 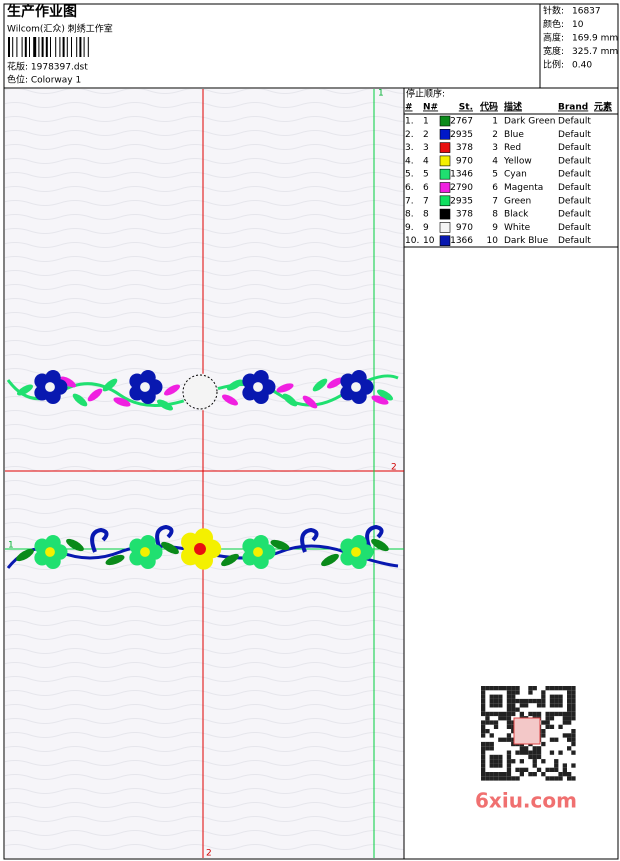 I want to click on guide-marker: 1, so click(x=381, y=94).